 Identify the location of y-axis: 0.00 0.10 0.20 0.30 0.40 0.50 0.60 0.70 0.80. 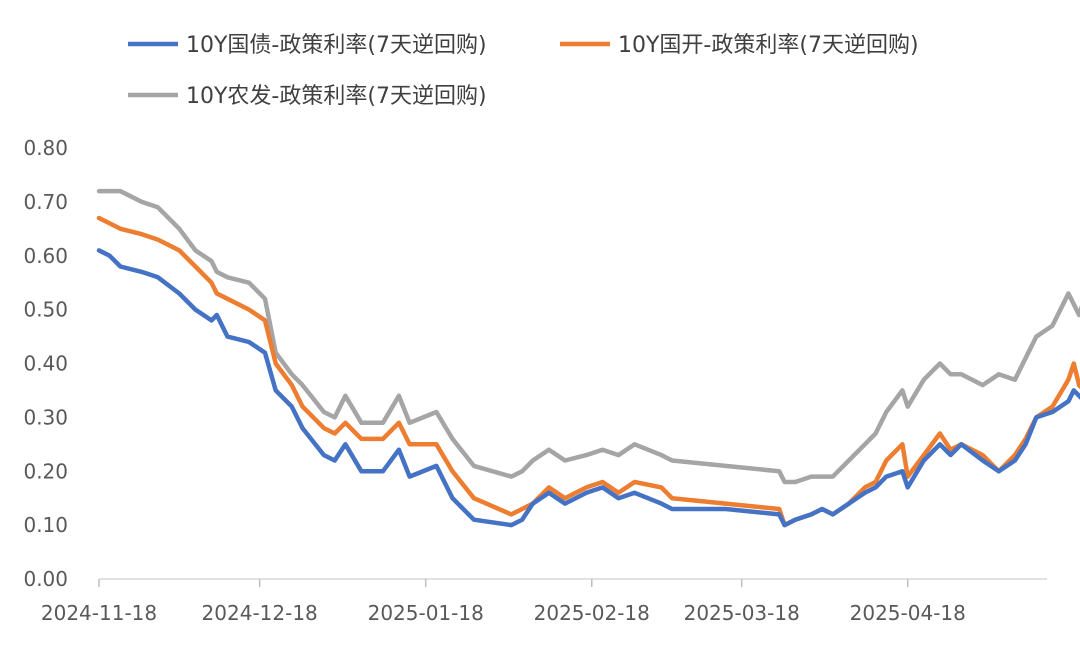
(45, 363).